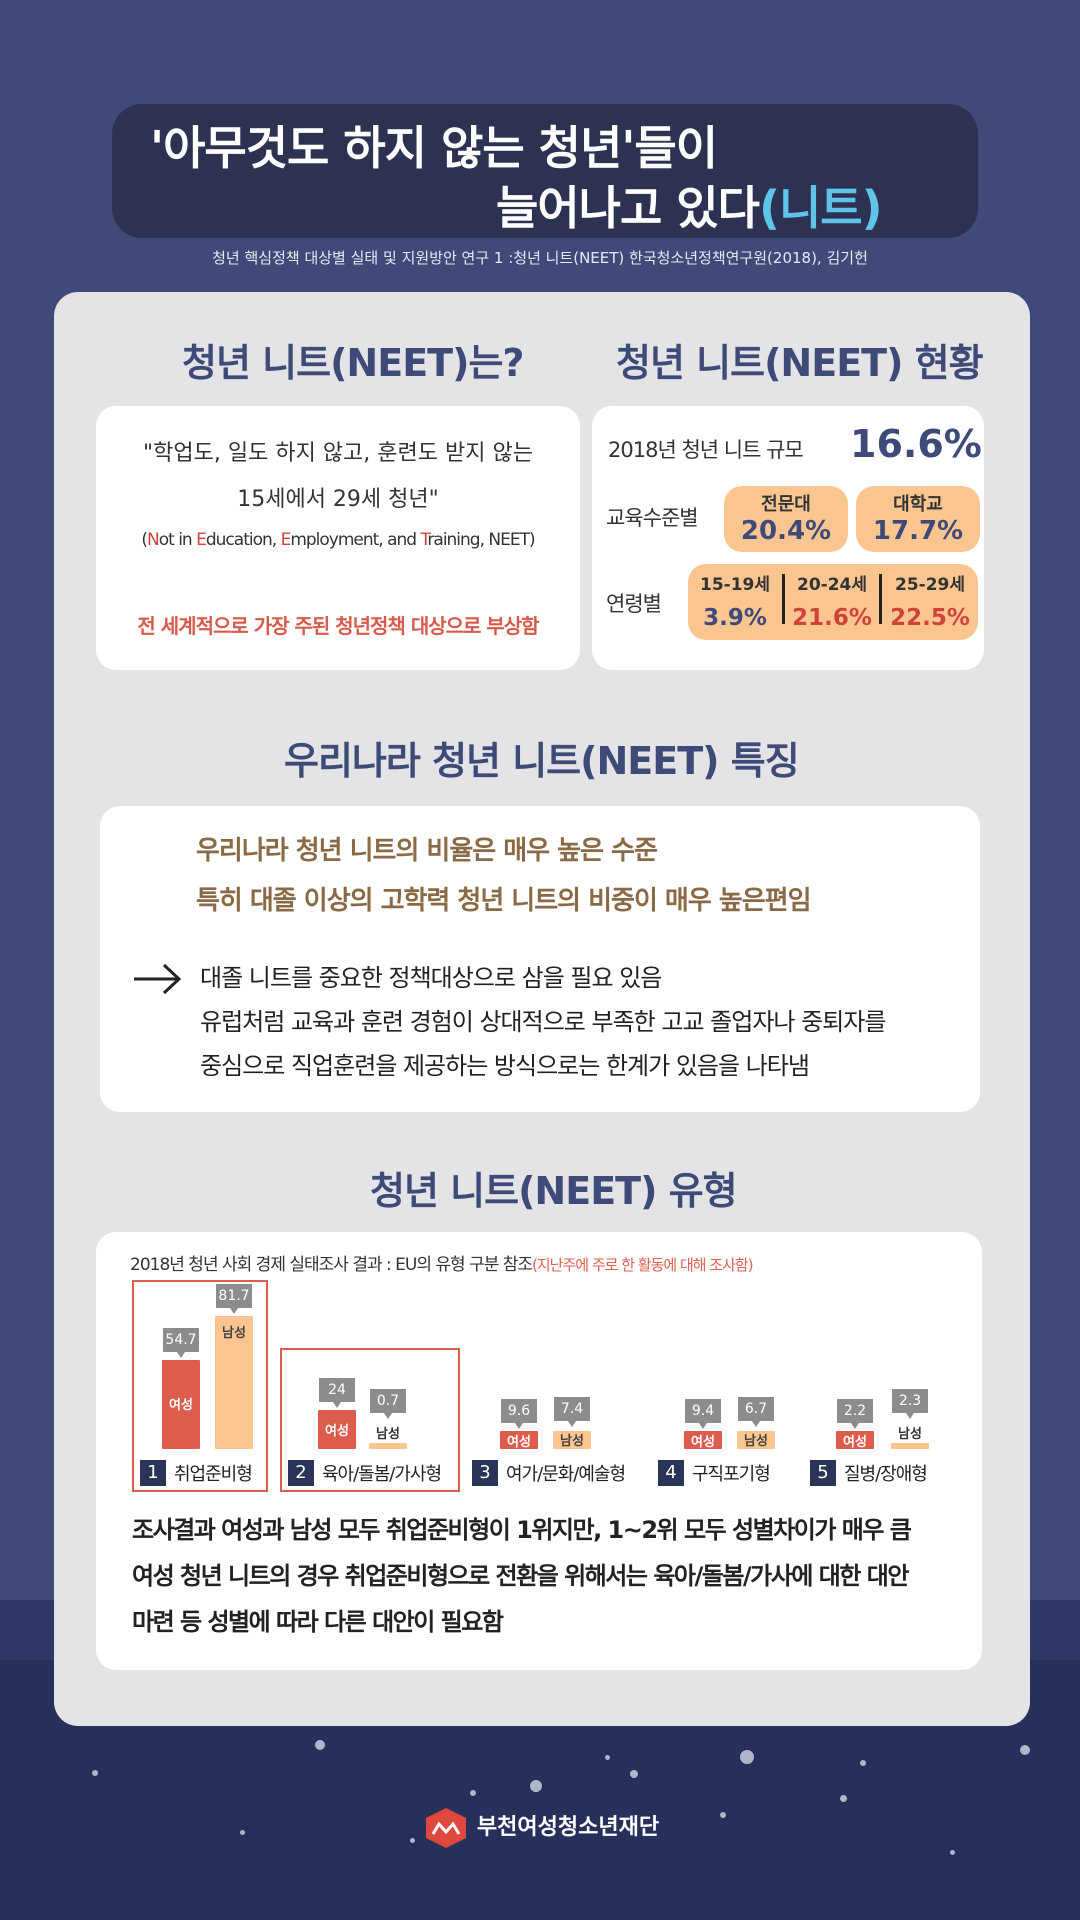  Describe the element at coordinates (286, 540) in the screenshot. I see `acr-e2: E` at that location.